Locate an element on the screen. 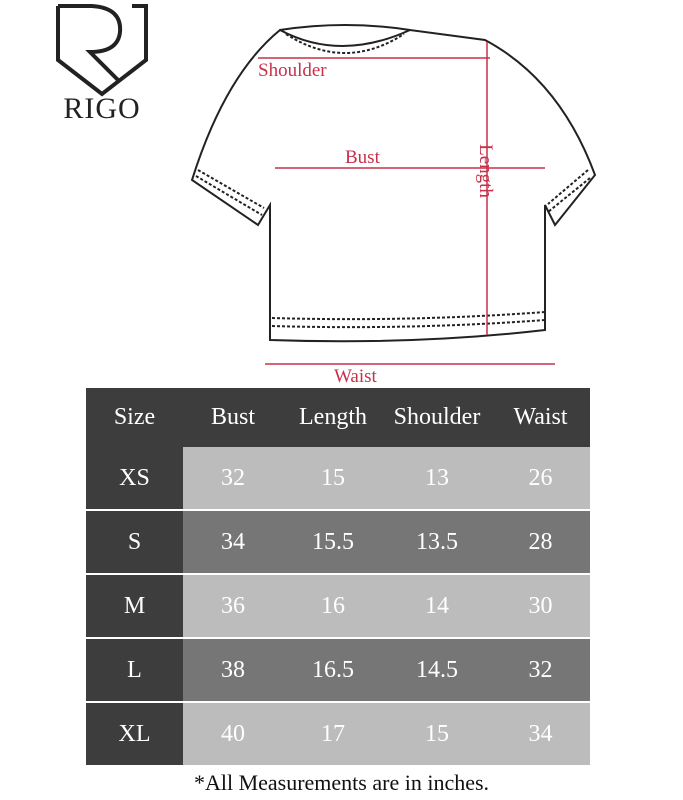 This screenshot has width=683, height=800. waist-label: Waist is located at coordinates (355, 376).